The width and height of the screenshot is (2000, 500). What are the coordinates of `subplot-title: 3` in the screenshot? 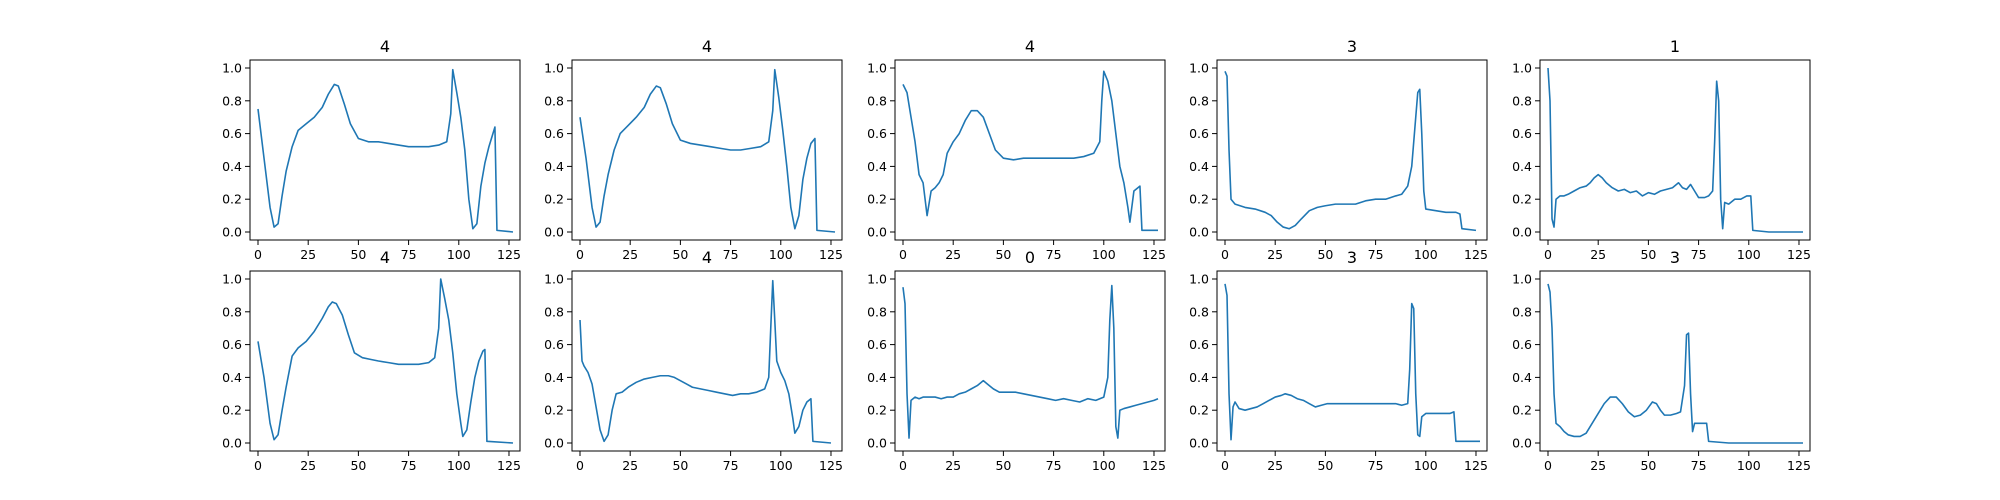 It's located at (1352, 257).